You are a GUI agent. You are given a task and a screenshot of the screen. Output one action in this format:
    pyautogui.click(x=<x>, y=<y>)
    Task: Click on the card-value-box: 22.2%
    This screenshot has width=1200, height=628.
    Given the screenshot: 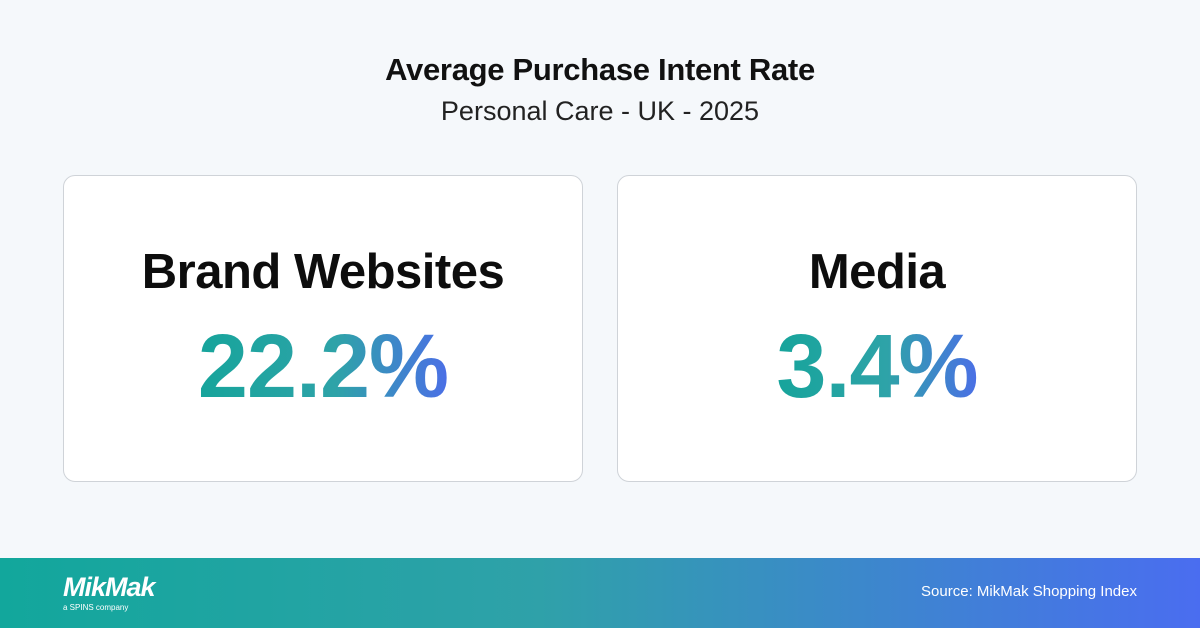 What is the action you would take?
    pyautogui.click(x=323, y=367)
    